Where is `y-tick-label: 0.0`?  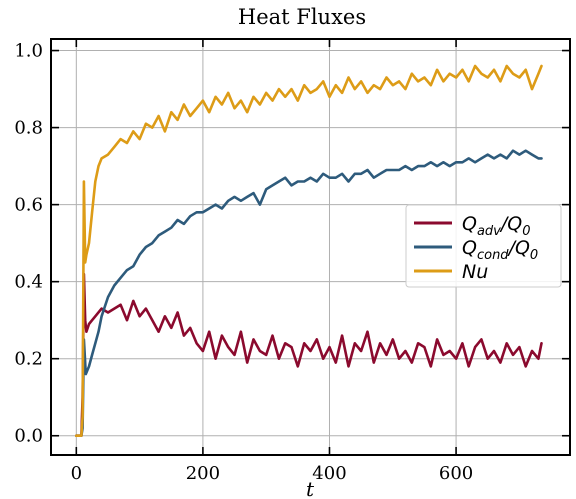 y-tick-label: 0.0 is located at coordinates (28, 436).